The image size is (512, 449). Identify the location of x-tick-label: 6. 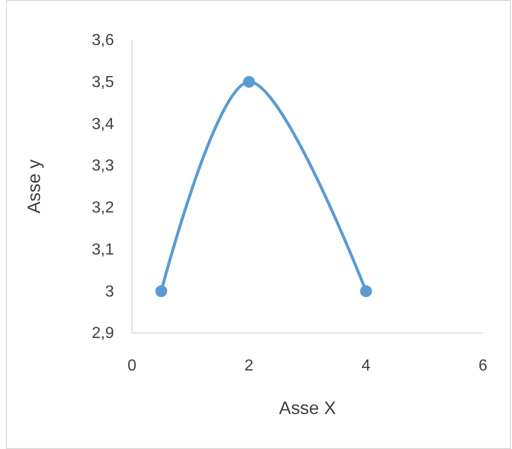
(483, 365).